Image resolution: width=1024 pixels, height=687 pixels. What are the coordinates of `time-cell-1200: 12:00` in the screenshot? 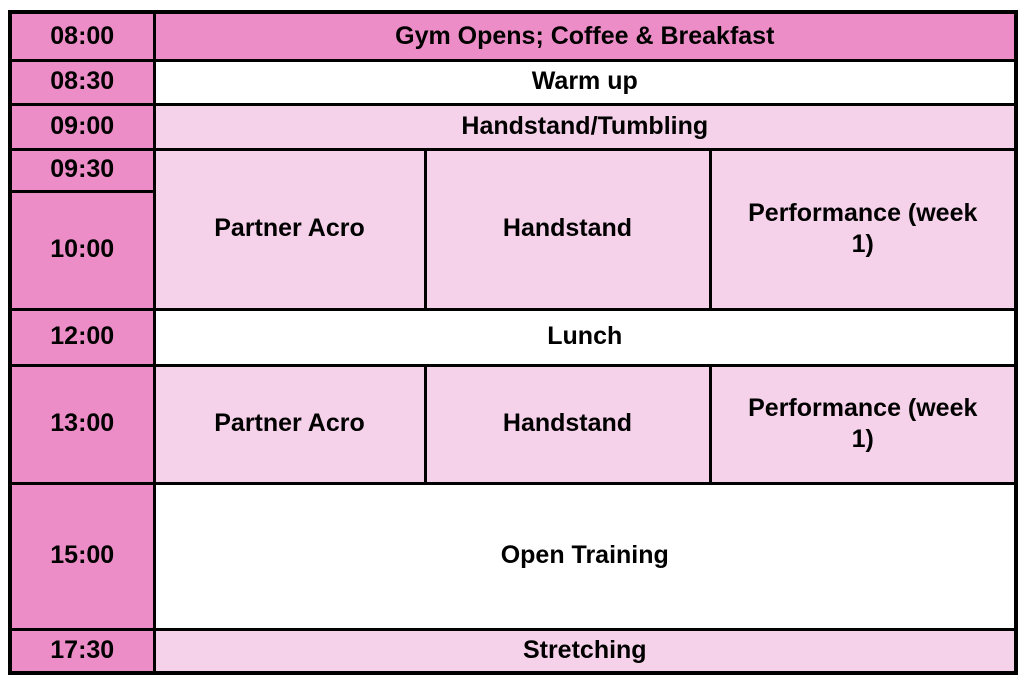 It's located at (82, 337).